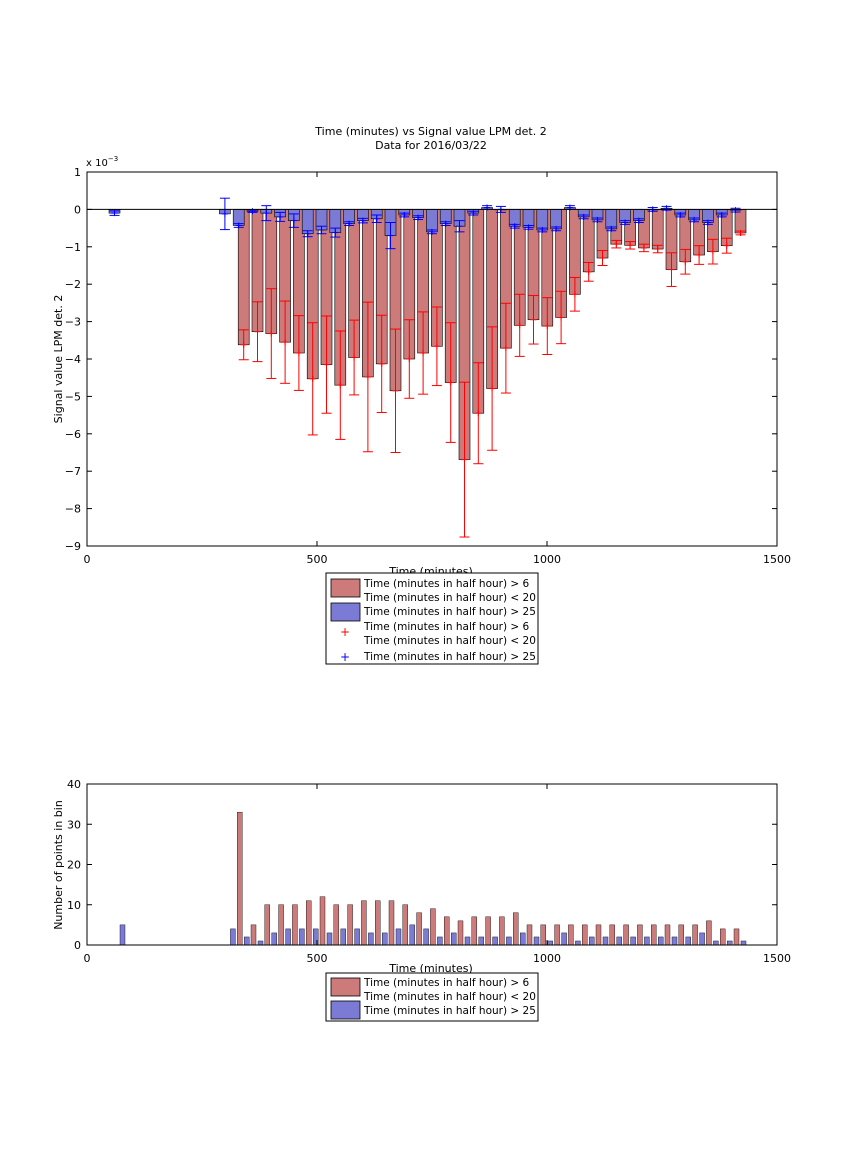 The width and height of the screenshot is (864, 1152). Describe the element at coordinates (422, 865) in the screenshot. I see `y-axis-ticks: 0 10 20 30 40` at that location.